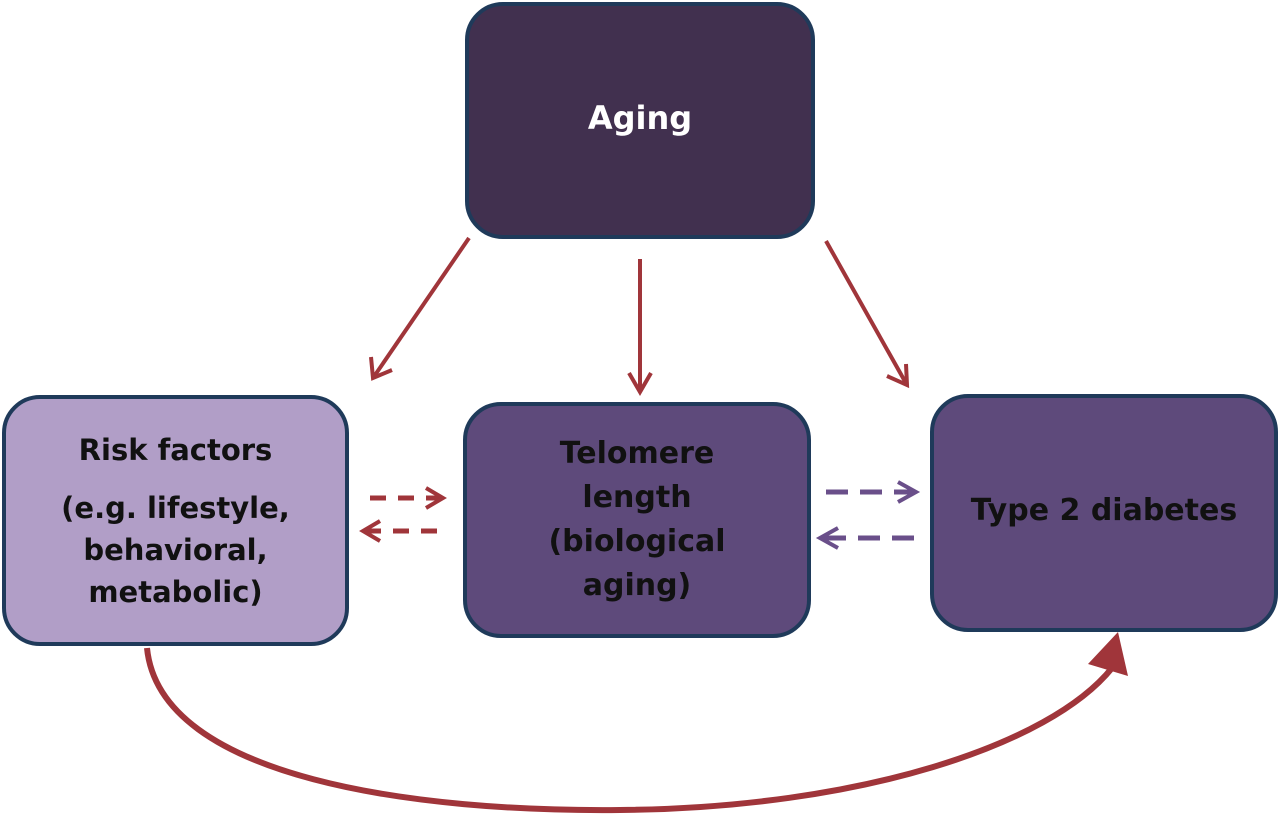 Image resolution: width=1280 pixels, height=814 pixels. Describe the element at coordinates (408, 498) in the screenshot. I see `dashed-arrow-risk-to-telomere` at that location.